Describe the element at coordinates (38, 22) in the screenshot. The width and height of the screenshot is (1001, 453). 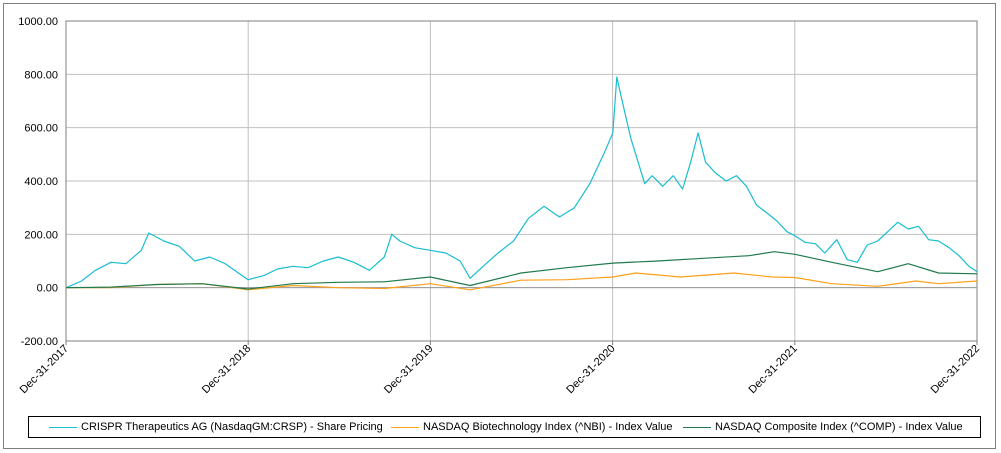
I see `y-tick-label: 1000.00` at that location.